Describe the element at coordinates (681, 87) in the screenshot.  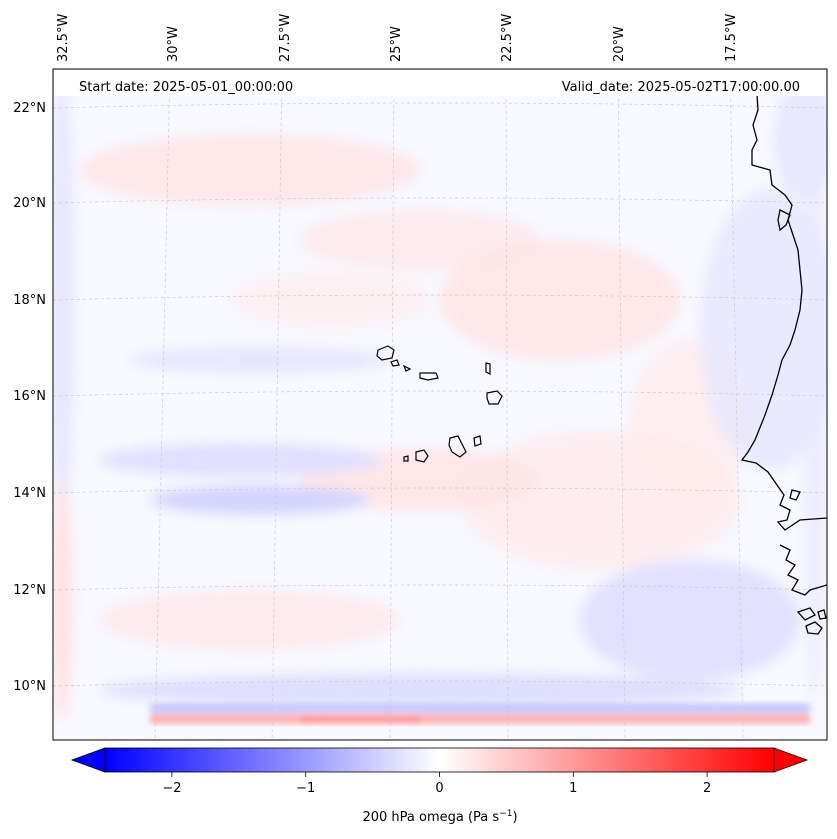
I see `valid-date-label: Valid_date: 2025-05-02T17:00:00.00` at that location.